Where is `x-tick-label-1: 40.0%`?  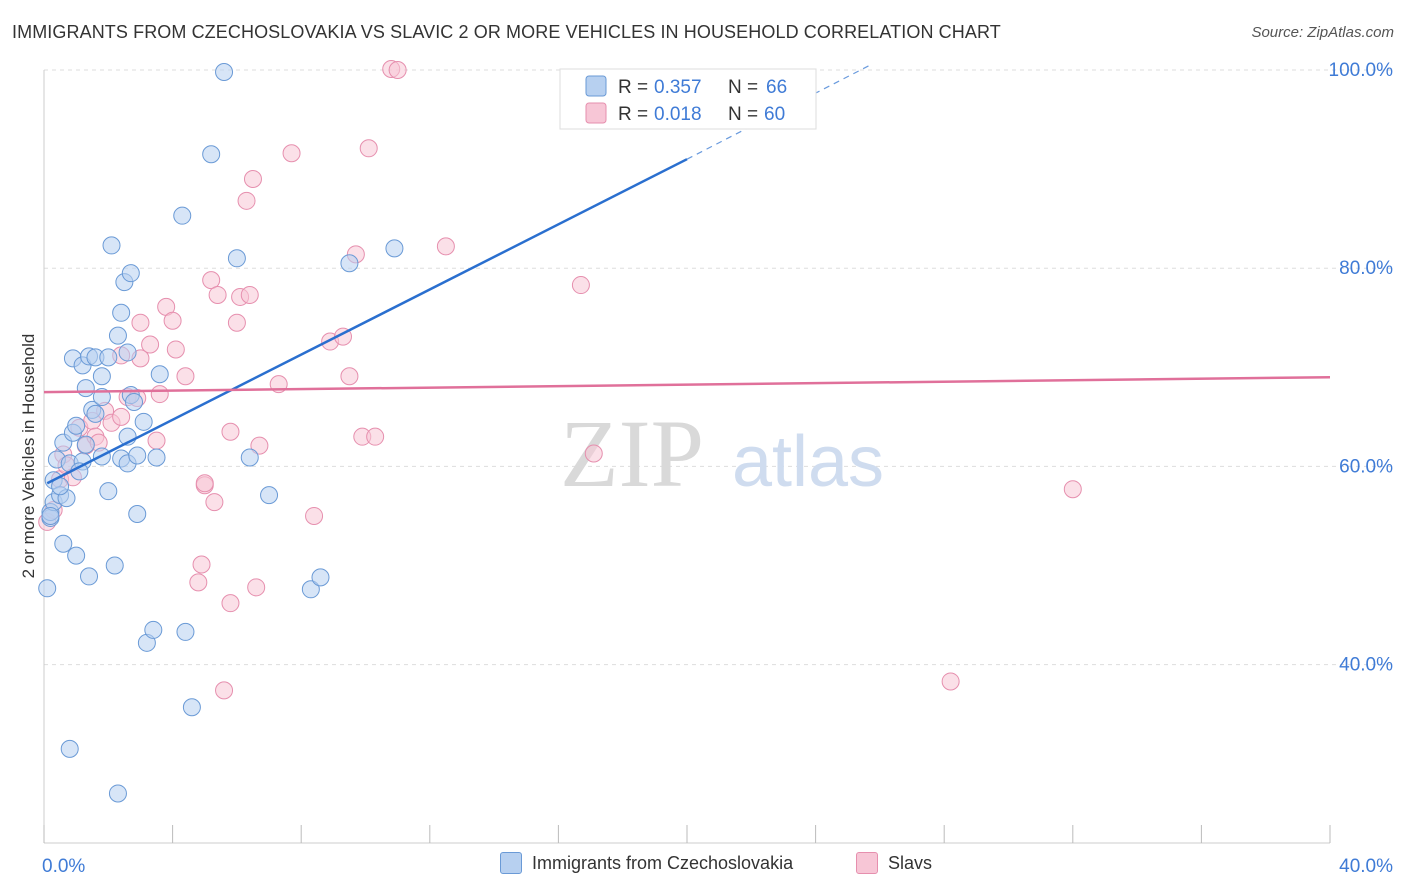
x-tick-label-1: 40.0% is located at coordinates (1366, 866).